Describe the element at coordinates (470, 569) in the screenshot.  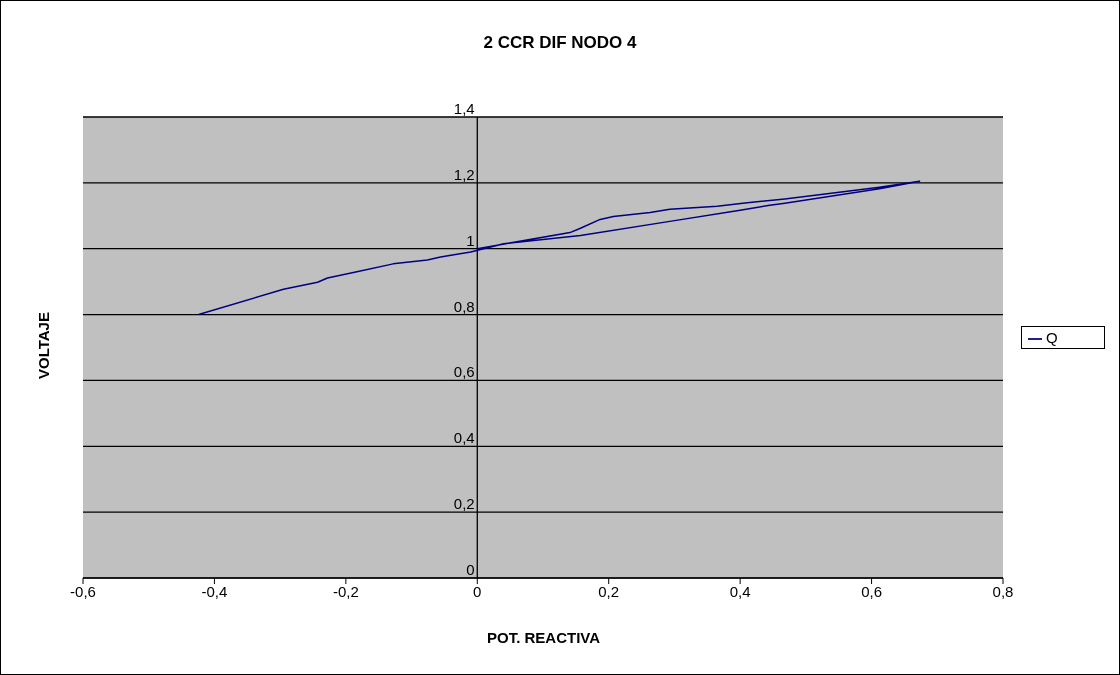
I see `y-tick-label: 0` at that location.